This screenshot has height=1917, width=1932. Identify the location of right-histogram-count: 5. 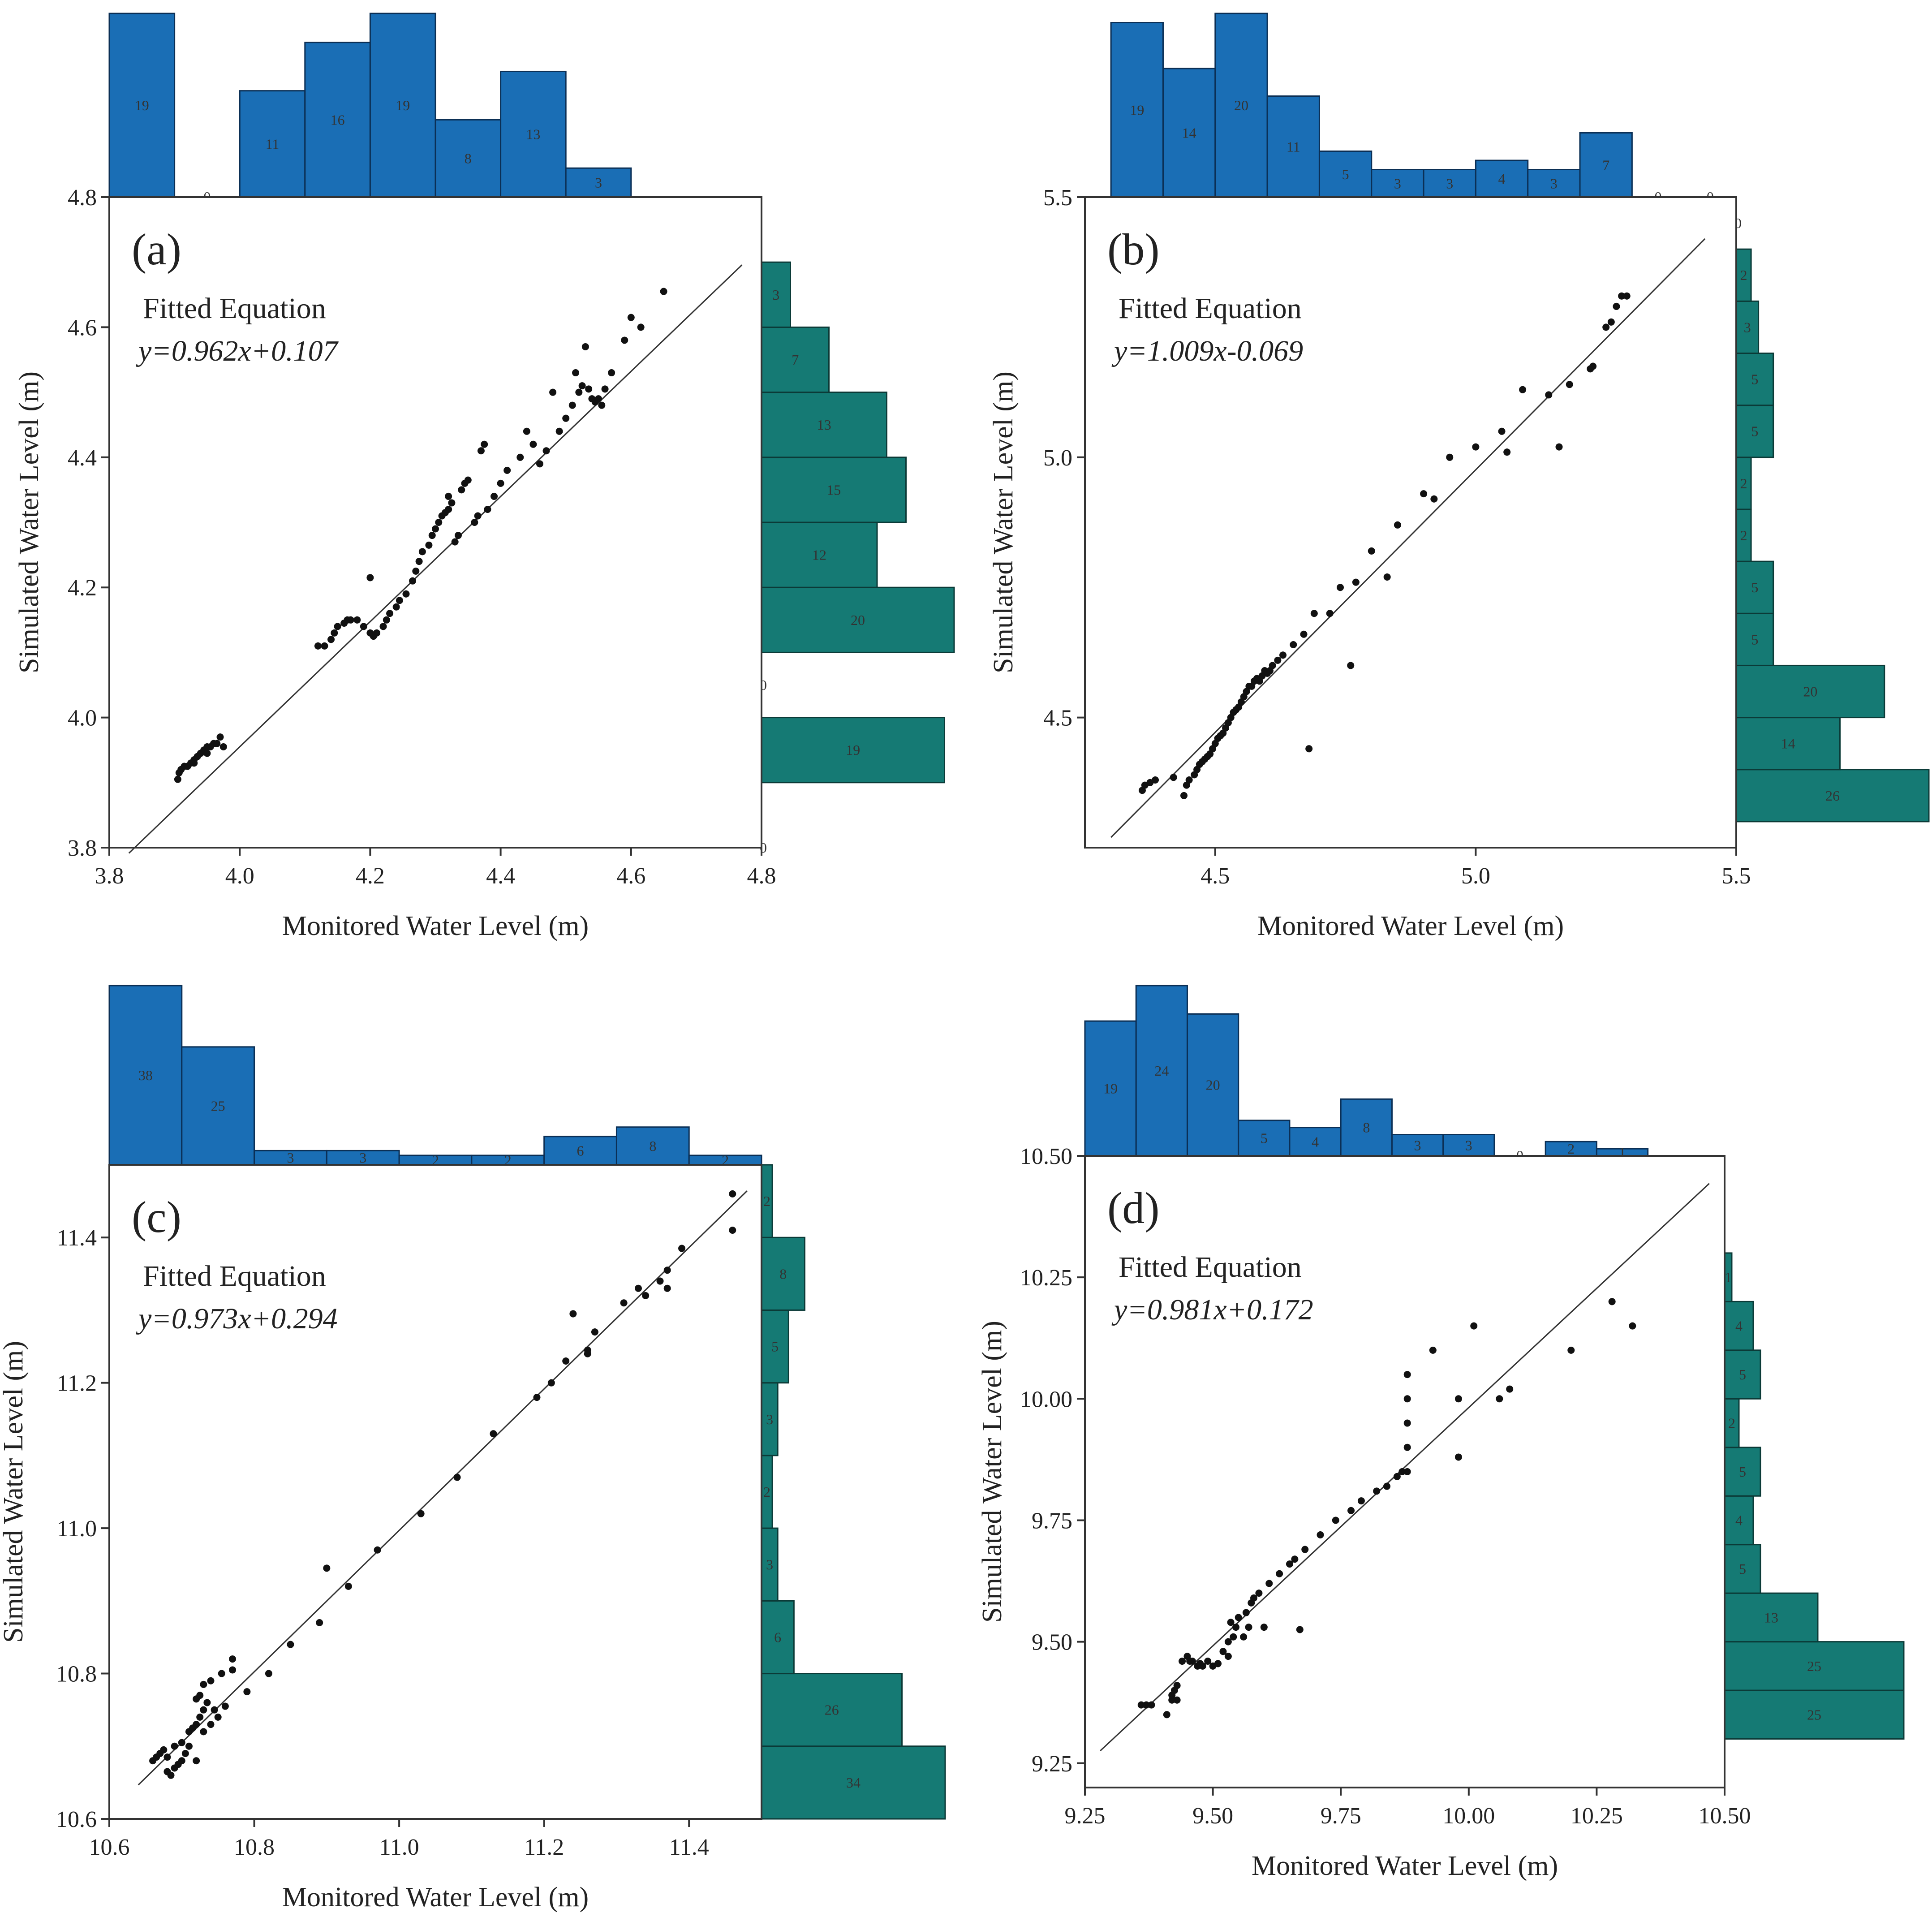
(1754, 379).